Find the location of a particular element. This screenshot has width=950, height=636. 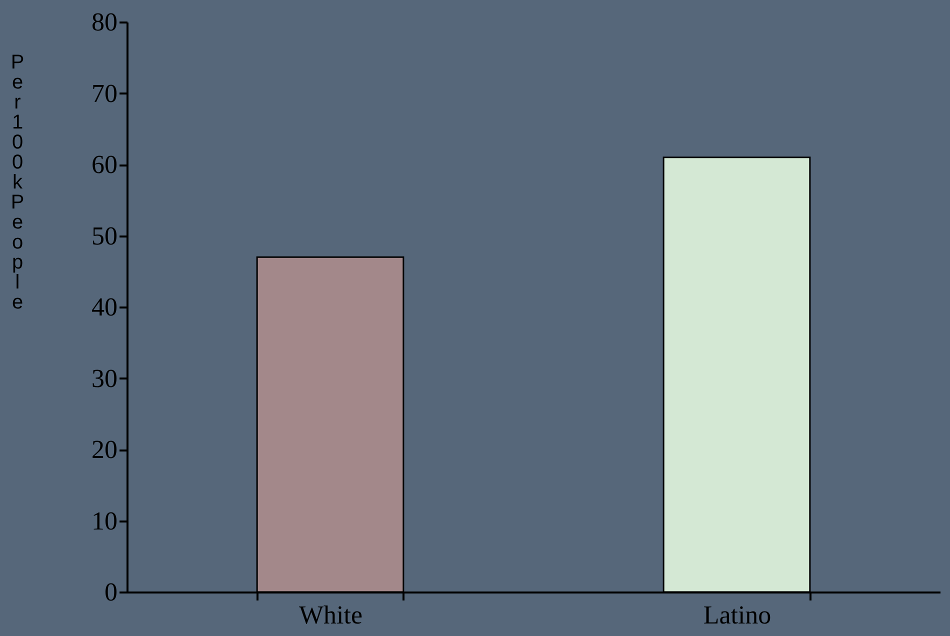

y-tick-label: 70 is located at coordinates (105, 93).